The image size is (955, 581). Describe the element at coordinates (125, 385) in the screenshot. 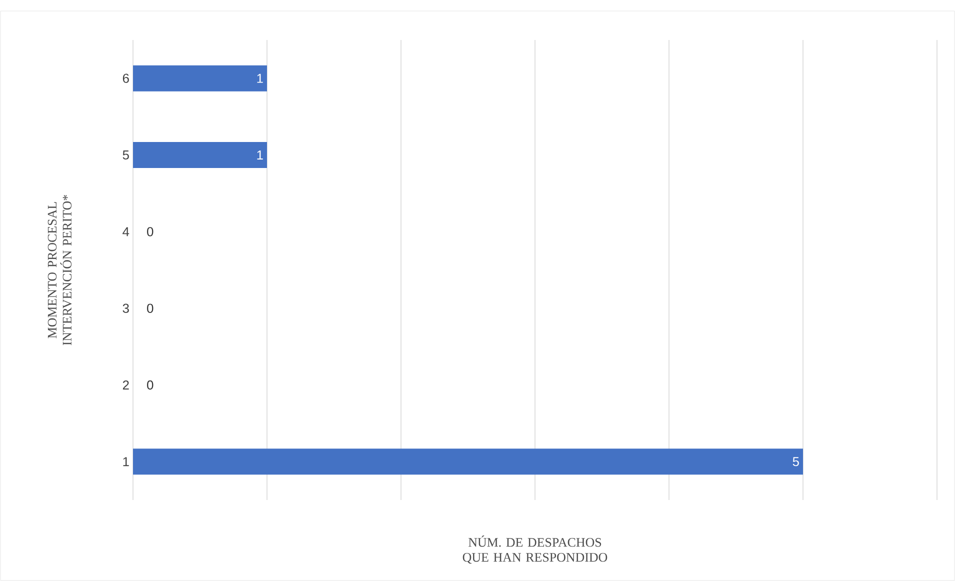

I see `y-tick-label: 2` at that location.